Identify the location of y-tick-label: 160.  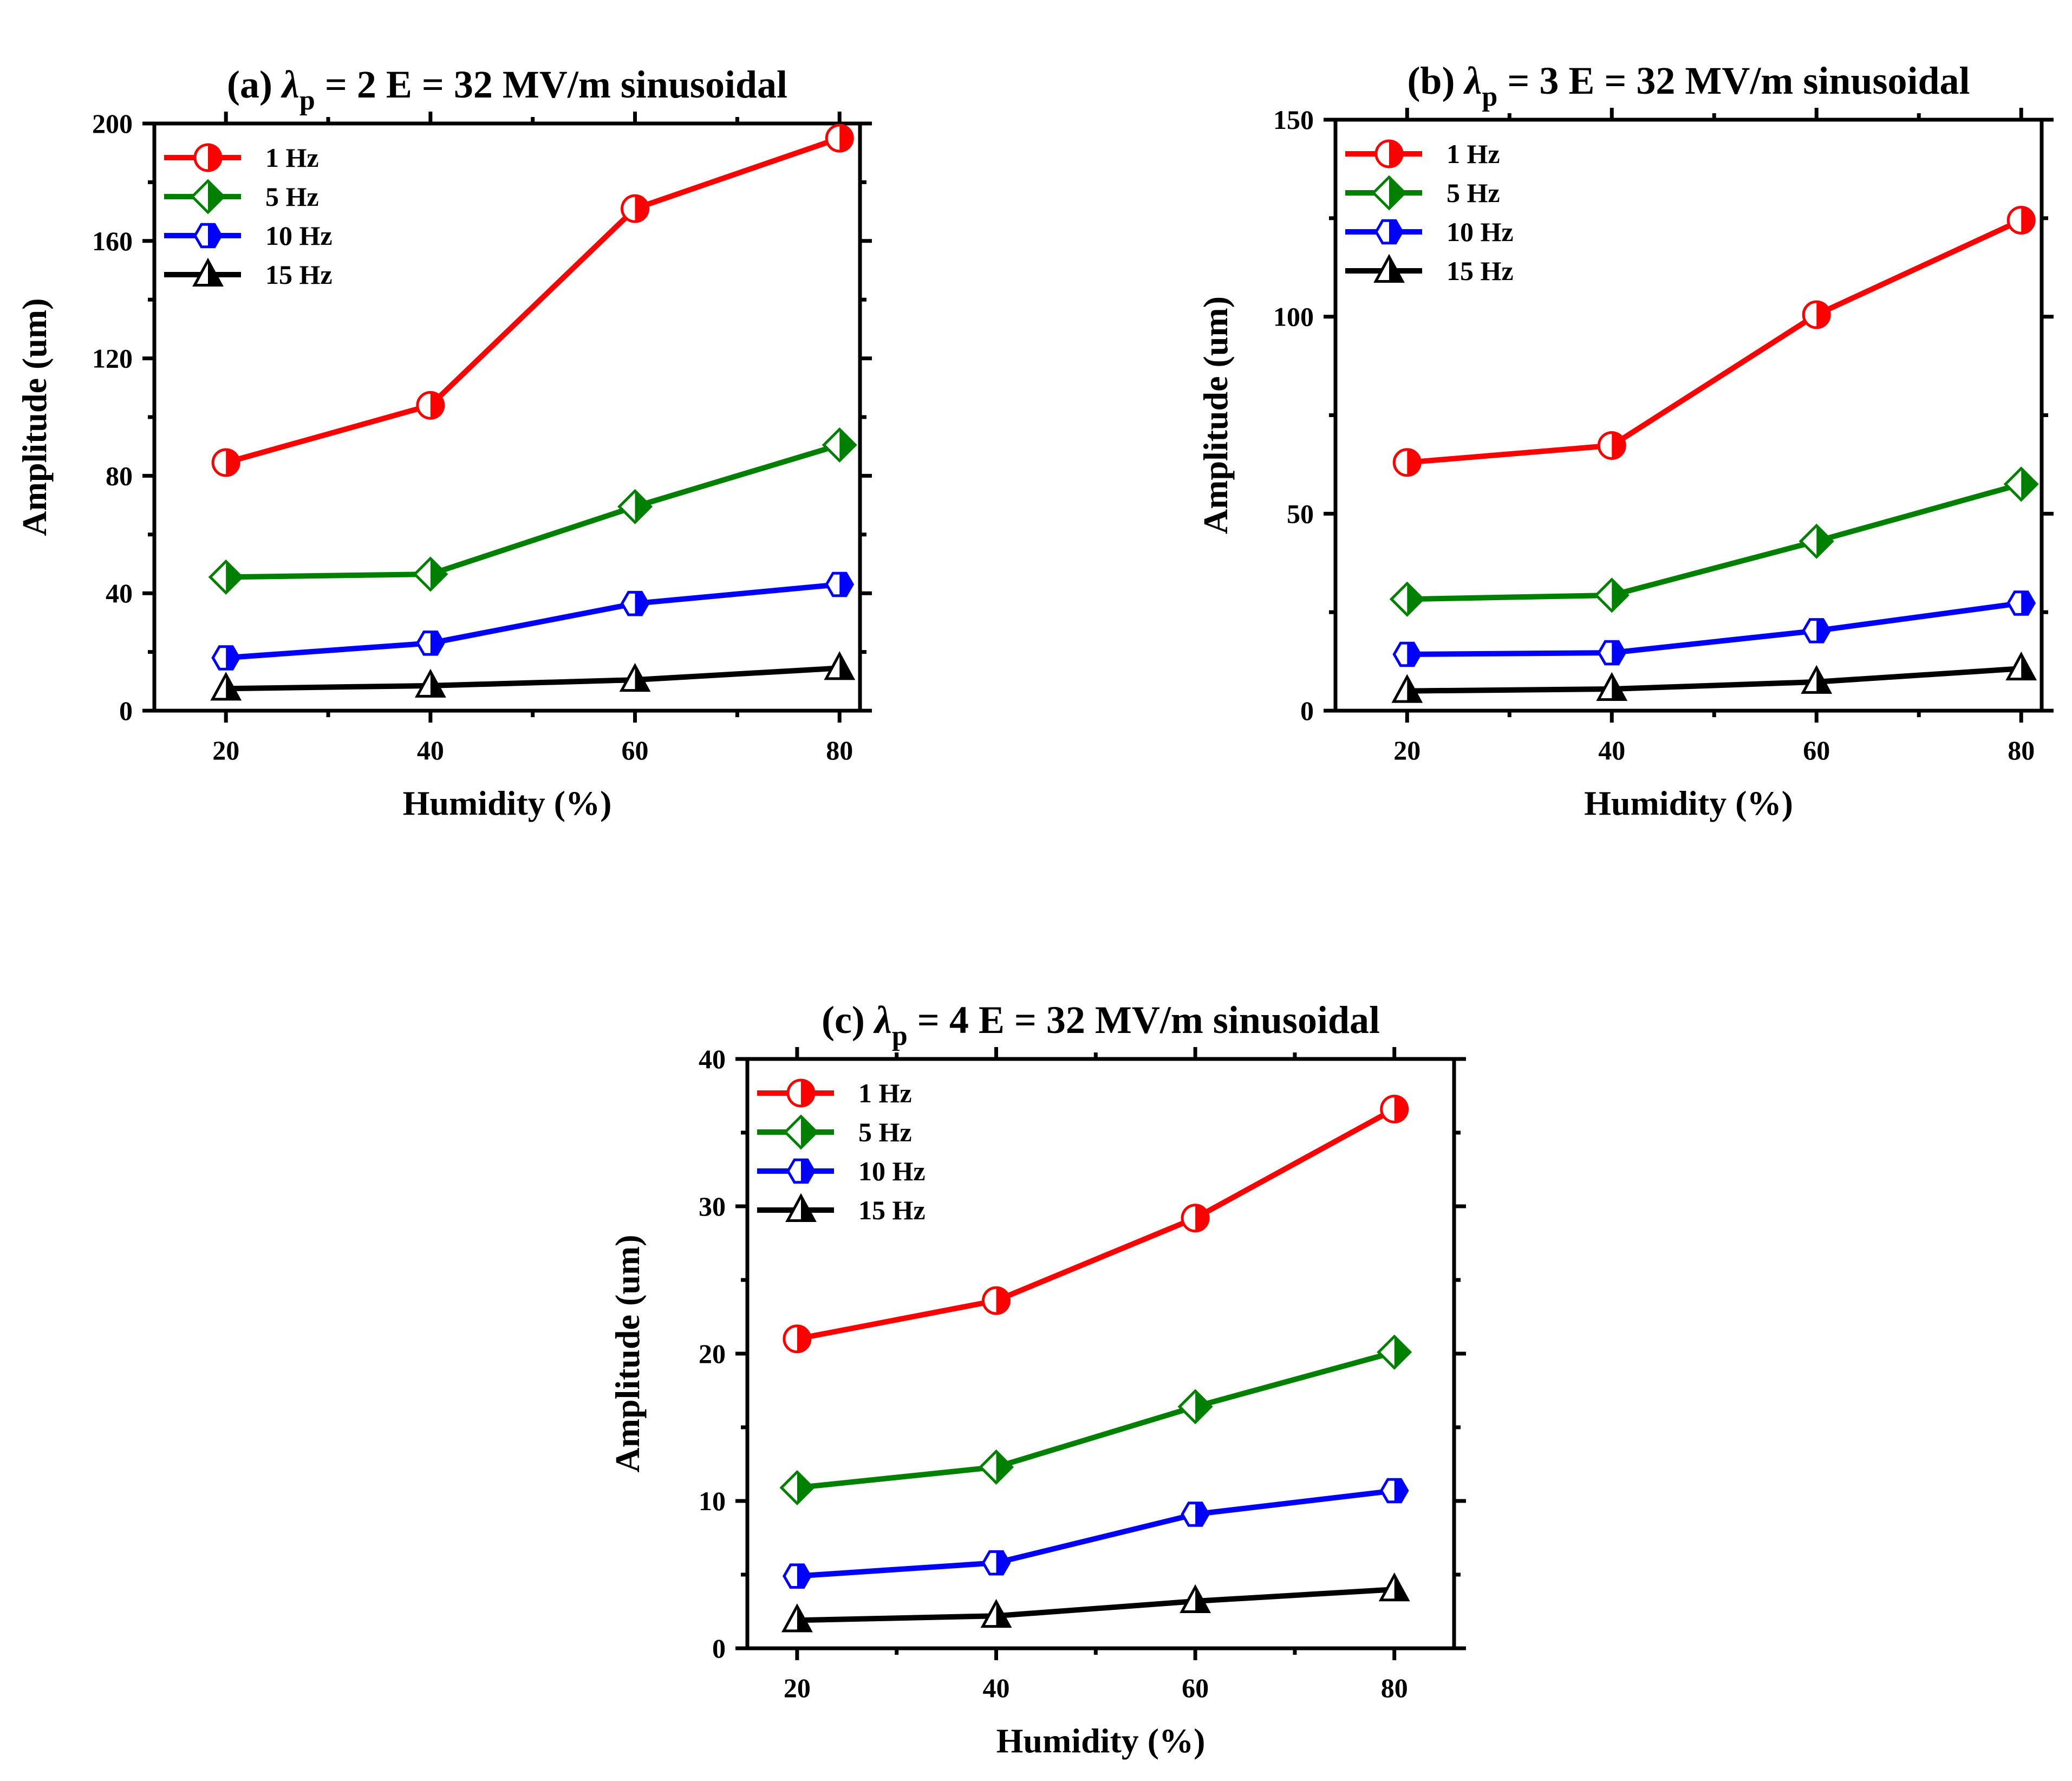
(112, 241).